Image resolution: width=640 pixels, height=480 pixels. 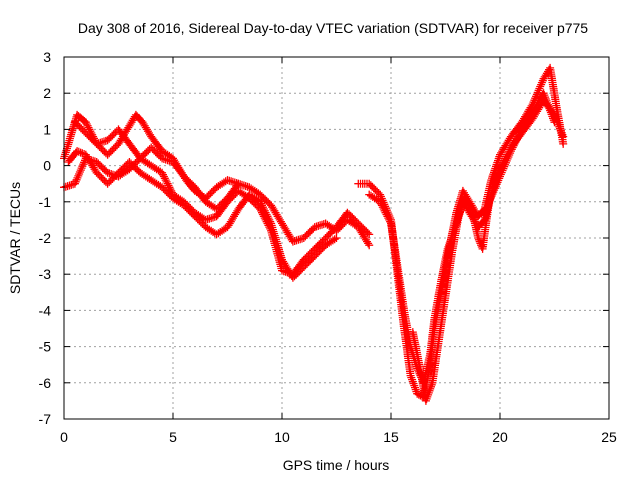 I want to click on x-tick-label: 0, so click(x=64, y=437).